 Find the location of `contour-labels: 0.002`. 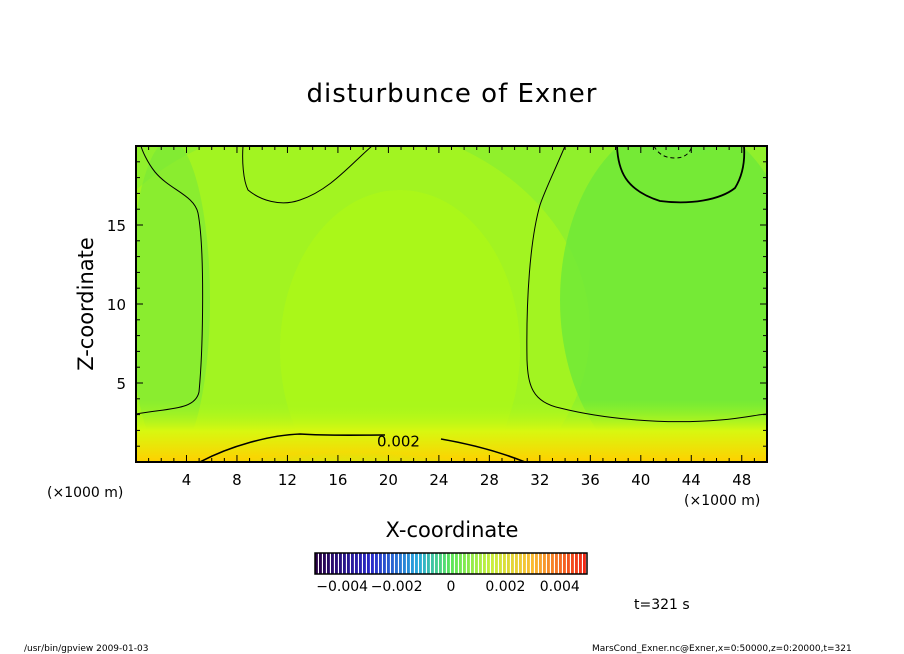

contour-labels: 0.002 is located at coordinates (398, 441).